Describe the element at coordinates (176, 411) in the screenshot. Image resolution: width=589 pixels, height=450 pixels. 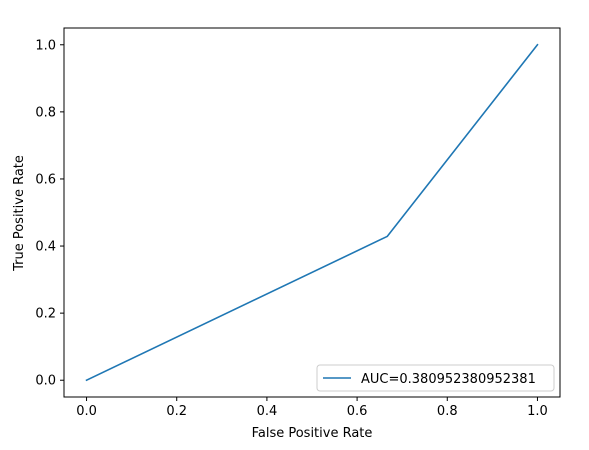
I see `x-tick-label: 0.2` at that location.